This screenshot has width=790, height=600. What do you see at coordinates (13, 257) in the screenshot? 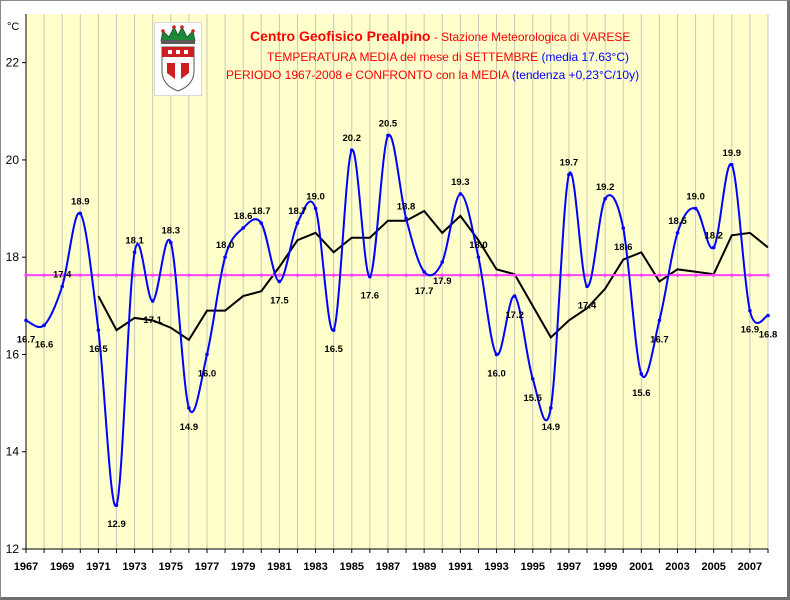
I see `y-tick-label: 18` at bounding box center [13, 257].